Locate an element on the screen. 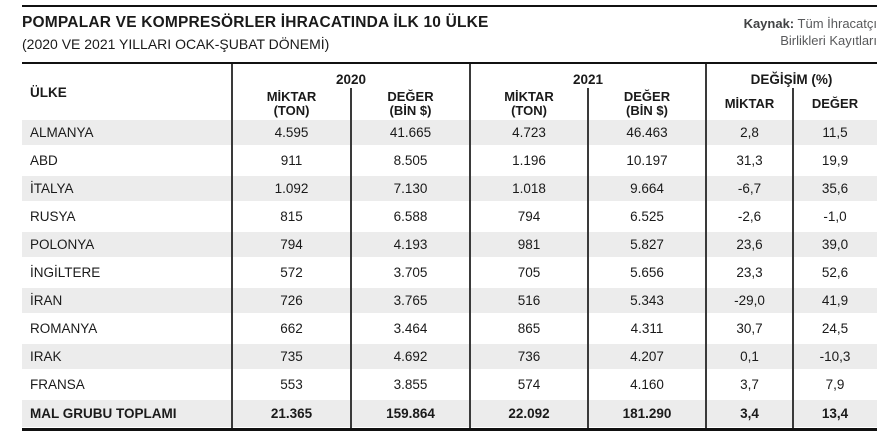 Image resolution: width=892 pixels, height=441 pixels. cell-country: İNGİLTERE is located at coordinates (65, 272).